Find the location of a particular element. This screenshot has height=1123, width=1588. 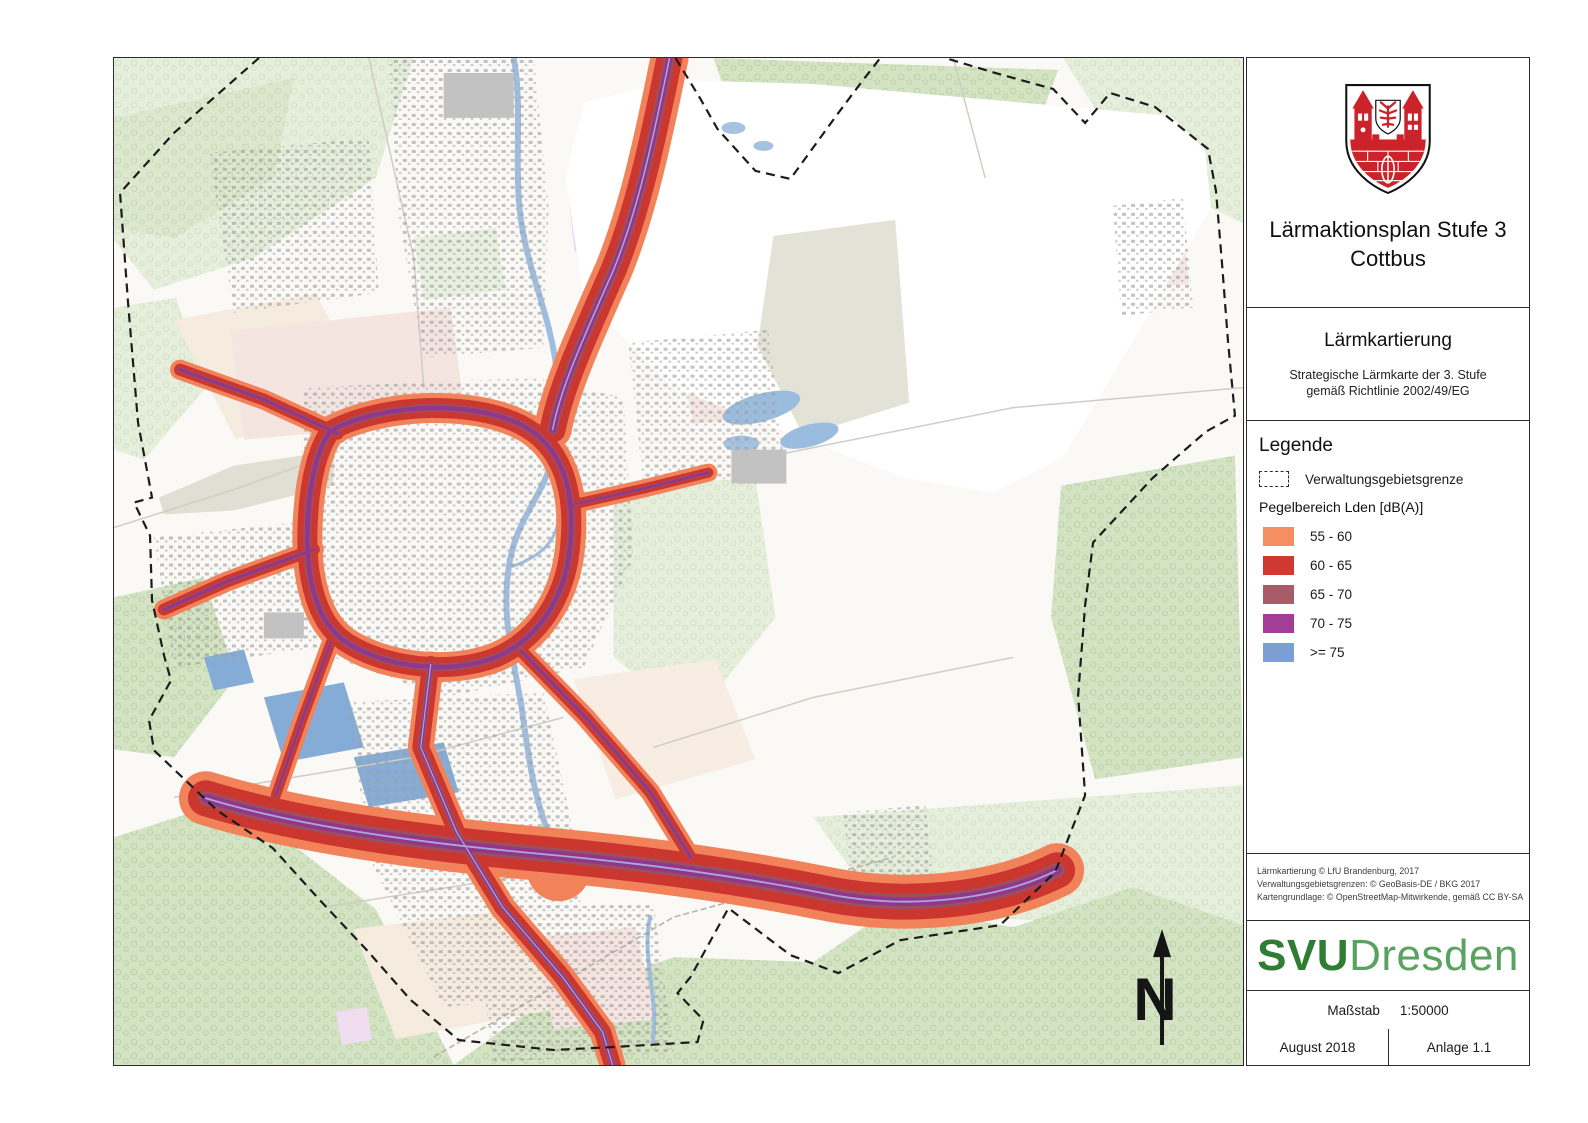

footer-date: August 2018 is located at coordinates (1317, 1047).